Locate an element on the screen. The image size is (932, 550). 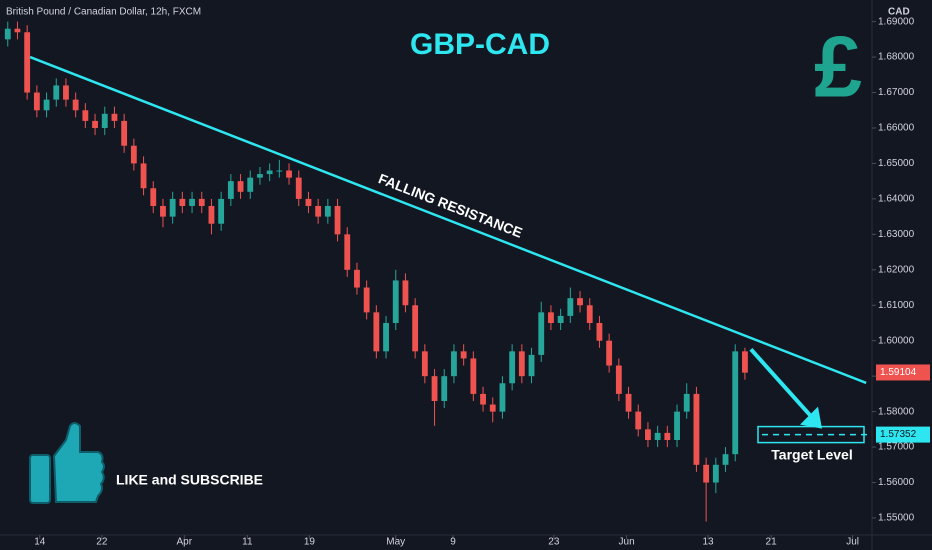
target-arrow is located at coordinates (782, 384).